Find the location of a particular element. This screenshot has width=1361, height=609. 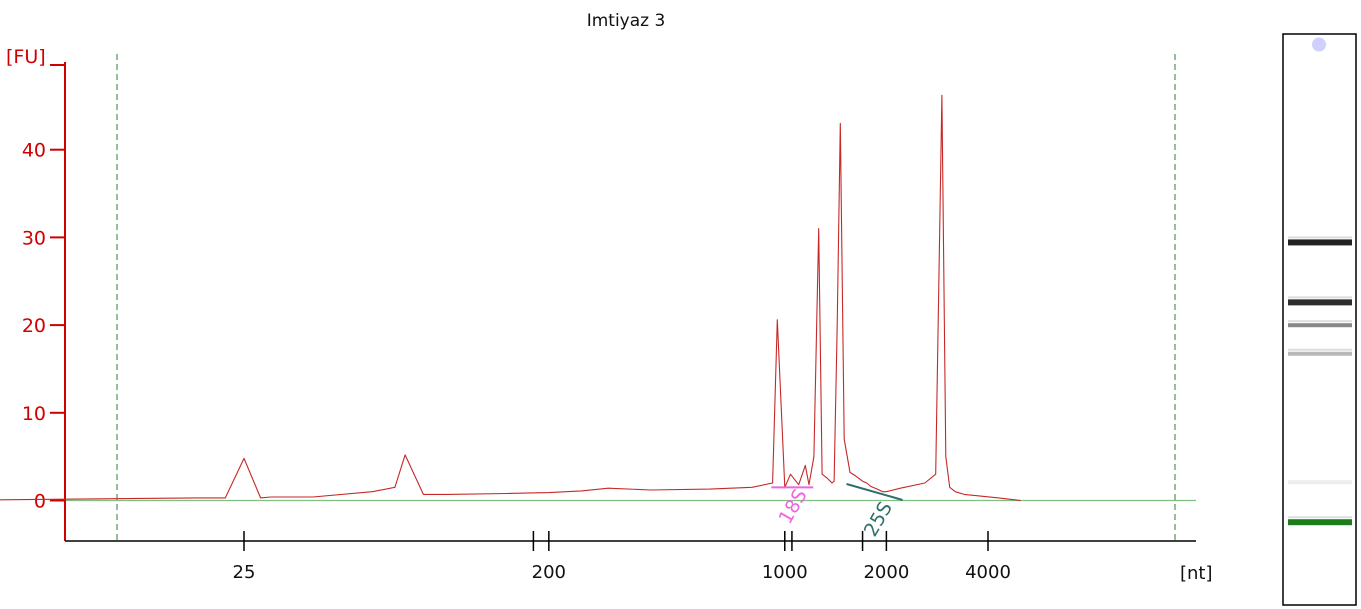

gel-lane-frame is located at coordinates (1319, 319).